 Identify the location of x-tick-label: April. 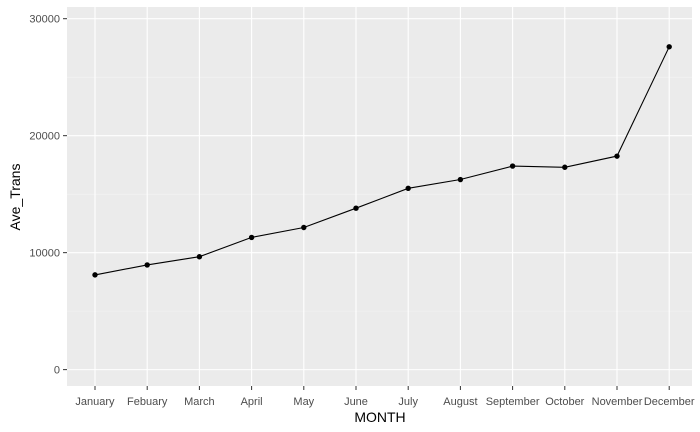
(252, 402).